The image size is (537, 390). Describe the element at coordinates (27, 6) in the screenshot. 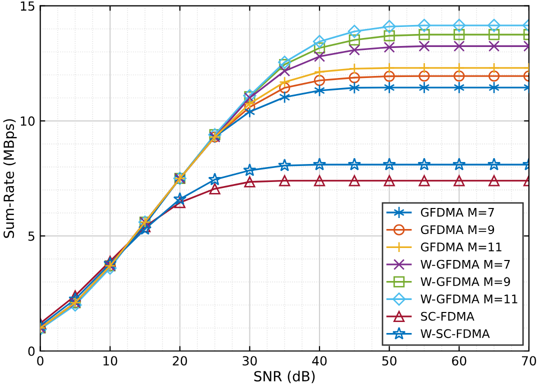

I see `y-tick-label: 15` at that location.